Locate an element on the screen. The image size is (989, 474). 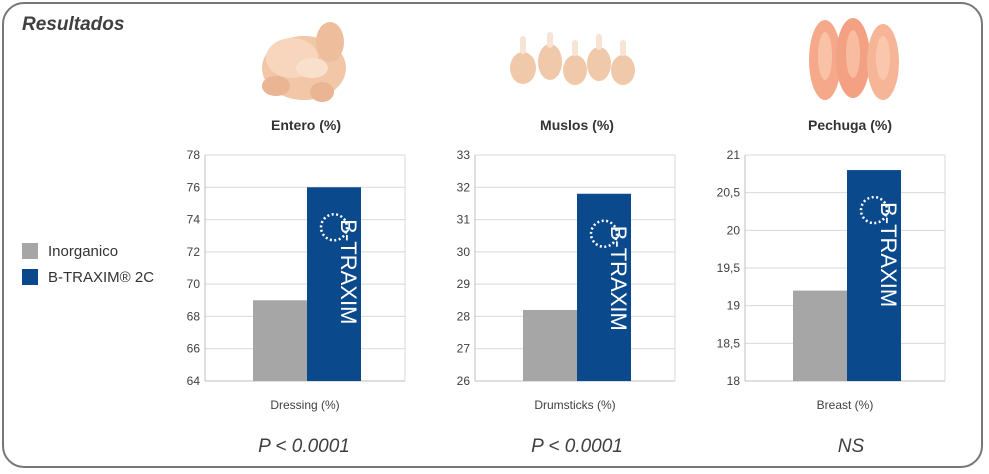
chart-entero: 64 66 68 70 72 74 76 78 B-TRAXIM Dressing (%) is located at coordinates (296, 280).